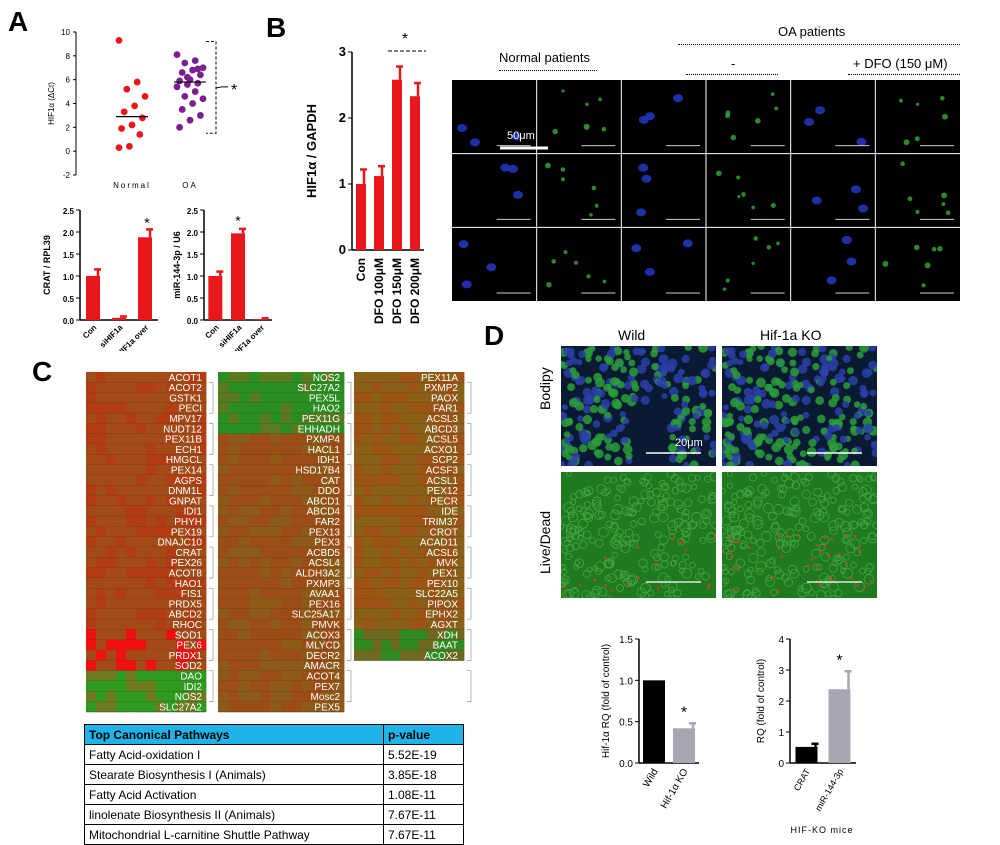 This screenshot has height=845, width=1000. What do you see at coordinates (791, 335) in the screenshot?
I see `d-ko-label: Hif-1a KO` at bounding box center [791, 335].